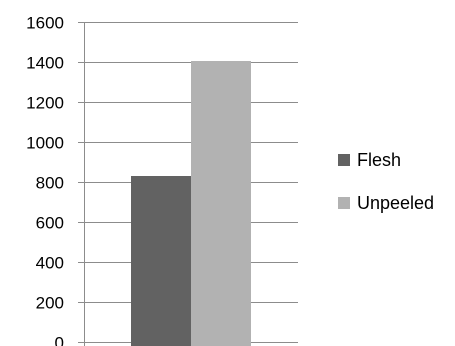  What do you see at coordinates (221, 203) in the screenshot?
I see `bar-unpeeled` at bounding box center [221, 203].